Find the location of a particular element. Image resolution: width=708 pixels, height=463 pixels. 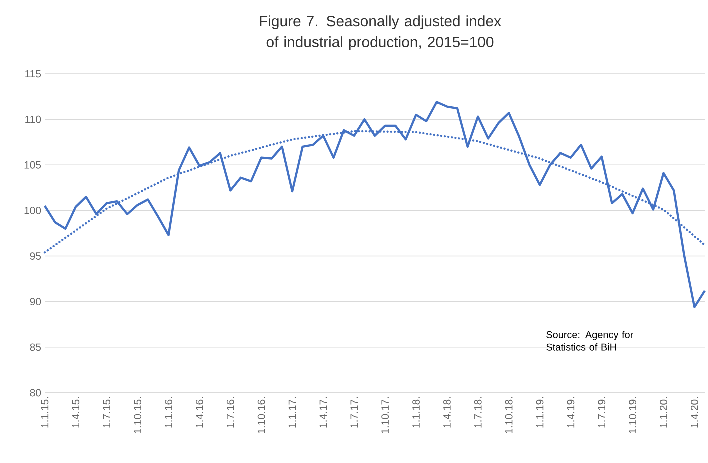

x-tick-label: 1.4.18. is located at coordinates (447, 412).